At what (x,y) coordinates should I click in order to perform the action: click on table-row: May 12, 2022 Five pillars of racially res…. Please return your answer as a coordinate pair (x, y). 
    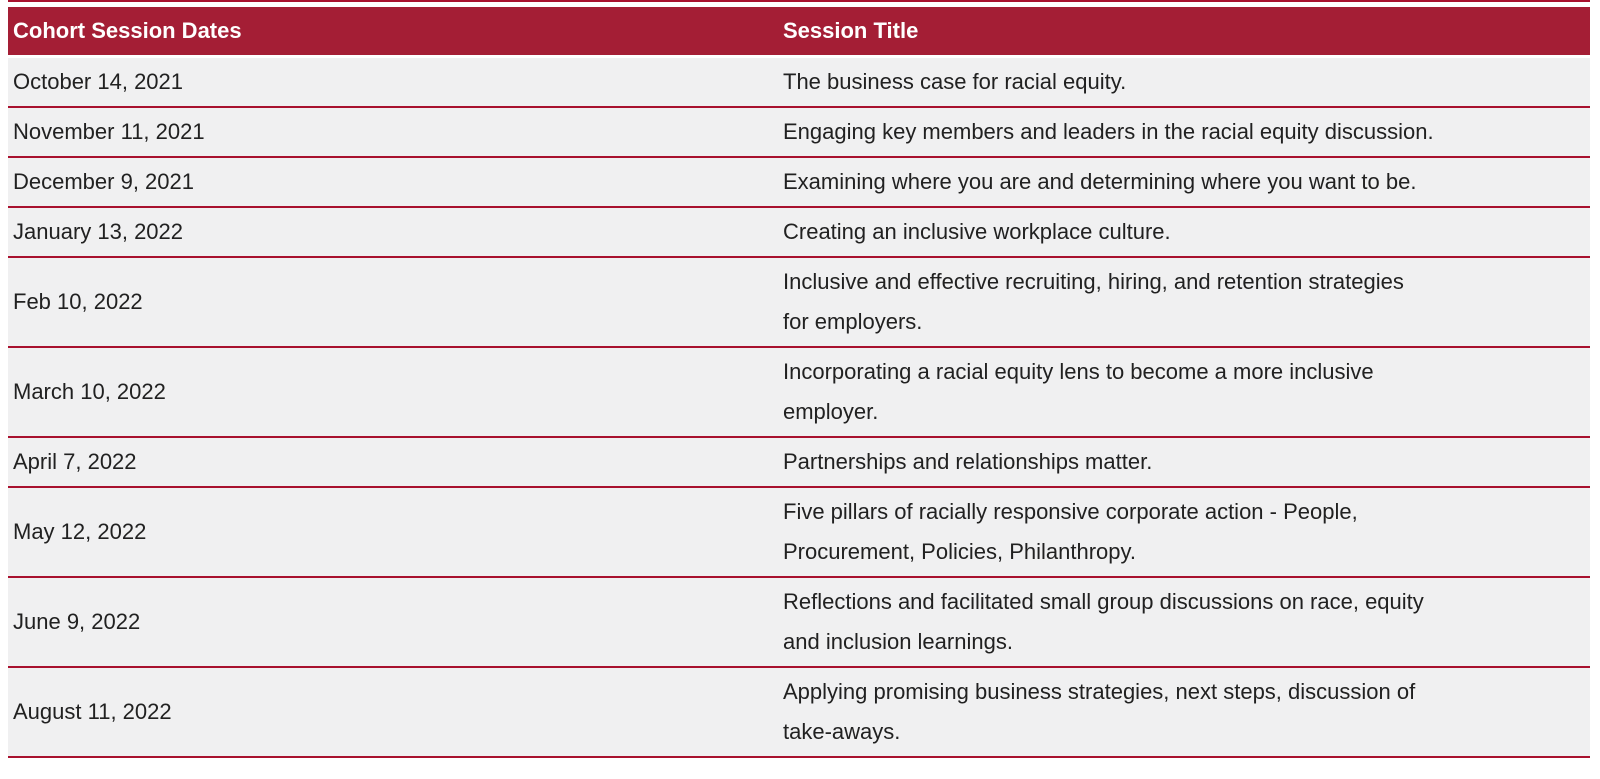
    Looking at the image, I should click on (799, 533).